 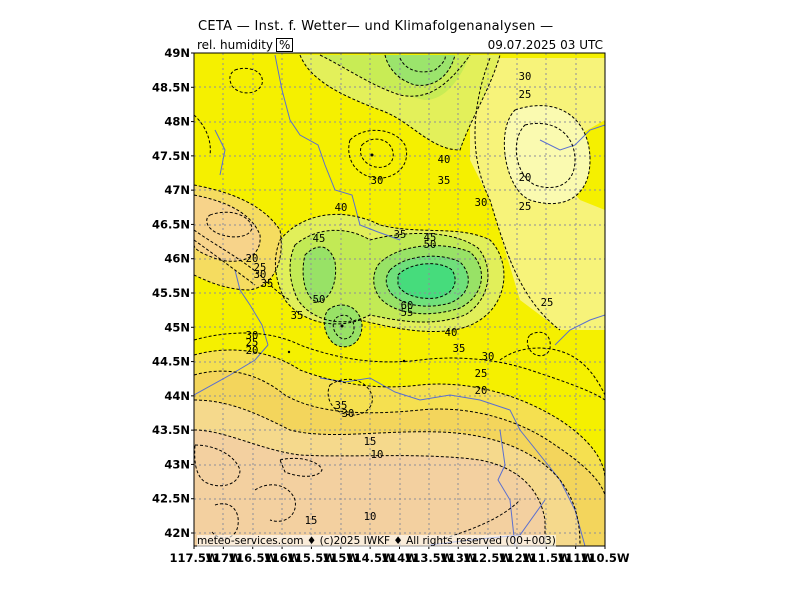 What do you see at coordinates (546, 558) in the screenshot?
I see `lon-label: 111.5W` at bounding box center [546, 558].